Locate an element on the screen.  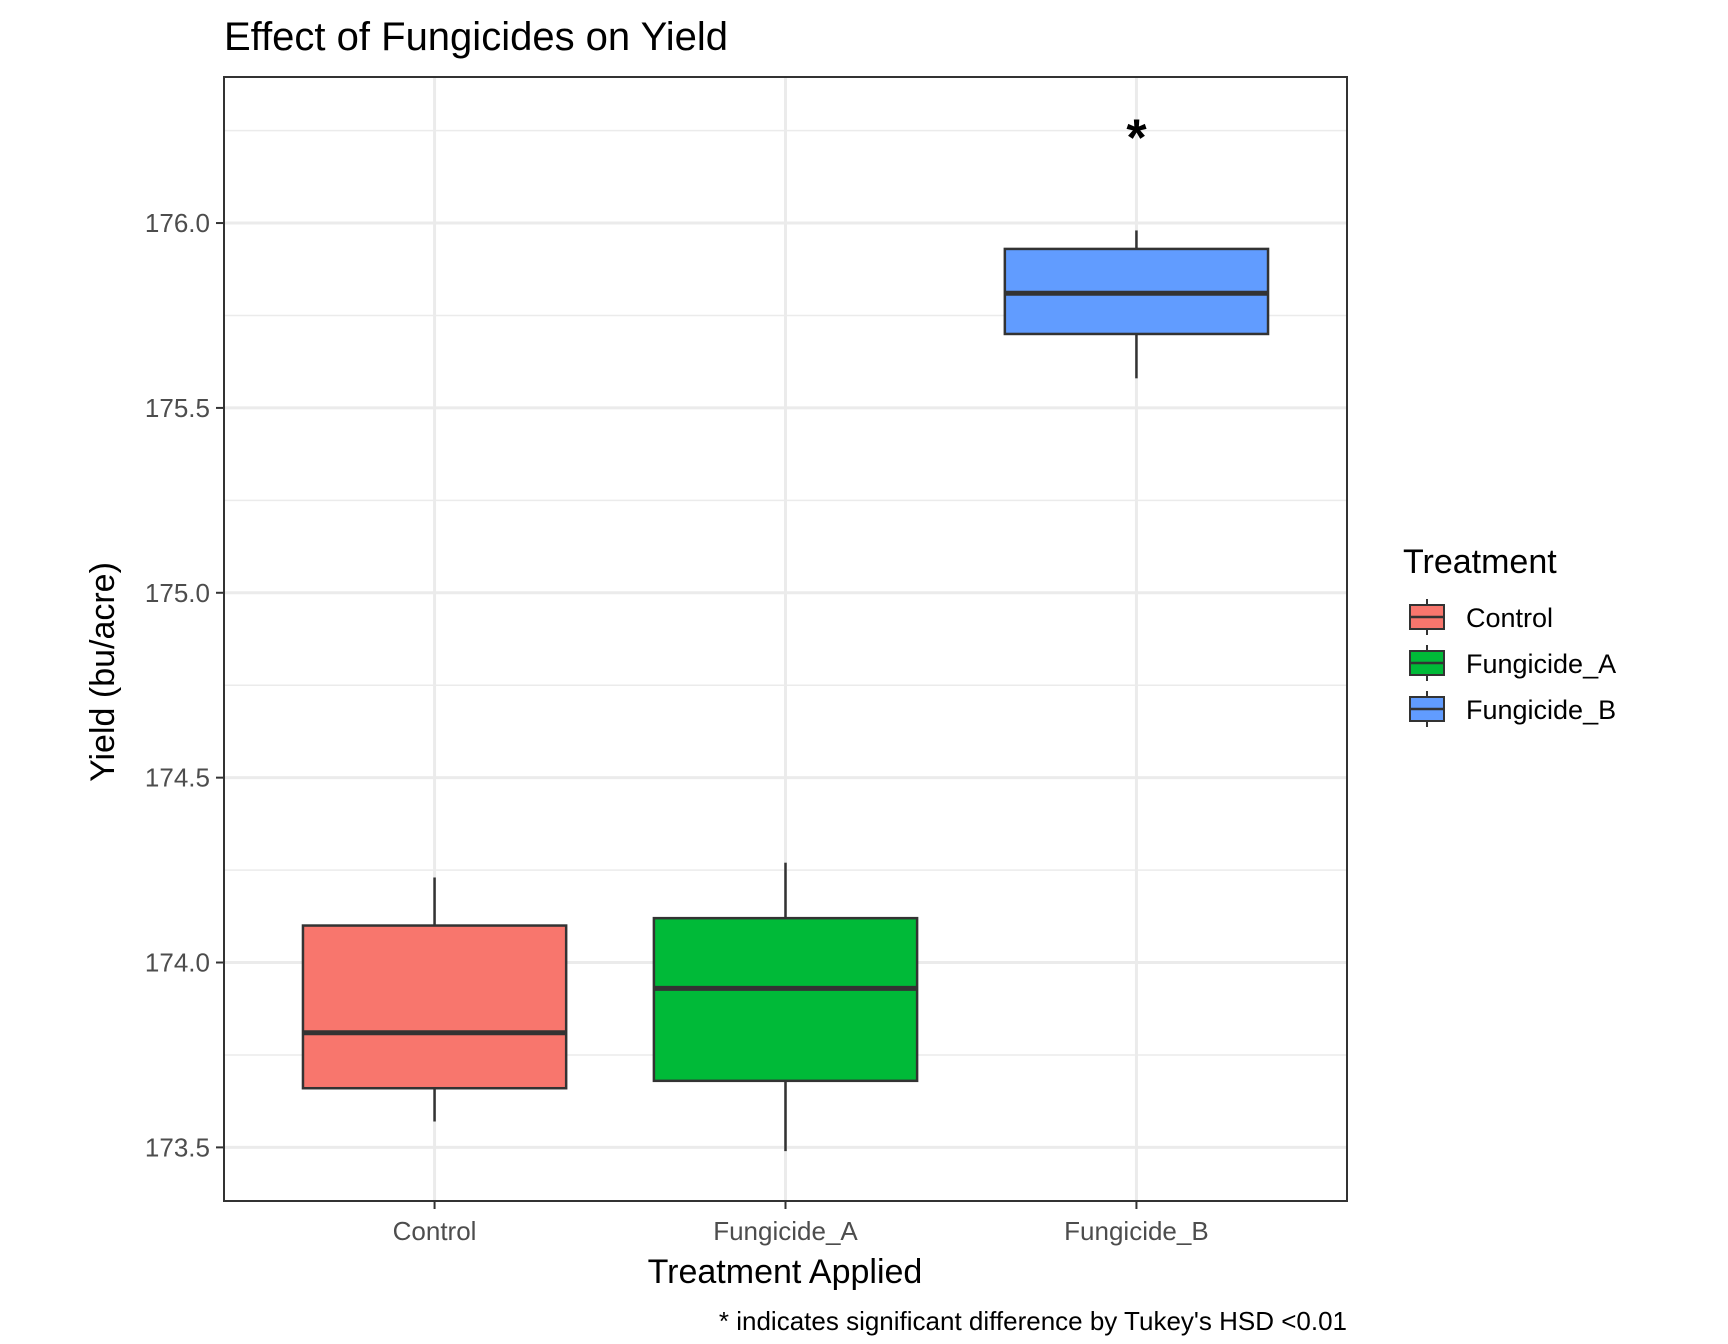
y-tick-label: 174.0 is located at coordinates (177, 963).